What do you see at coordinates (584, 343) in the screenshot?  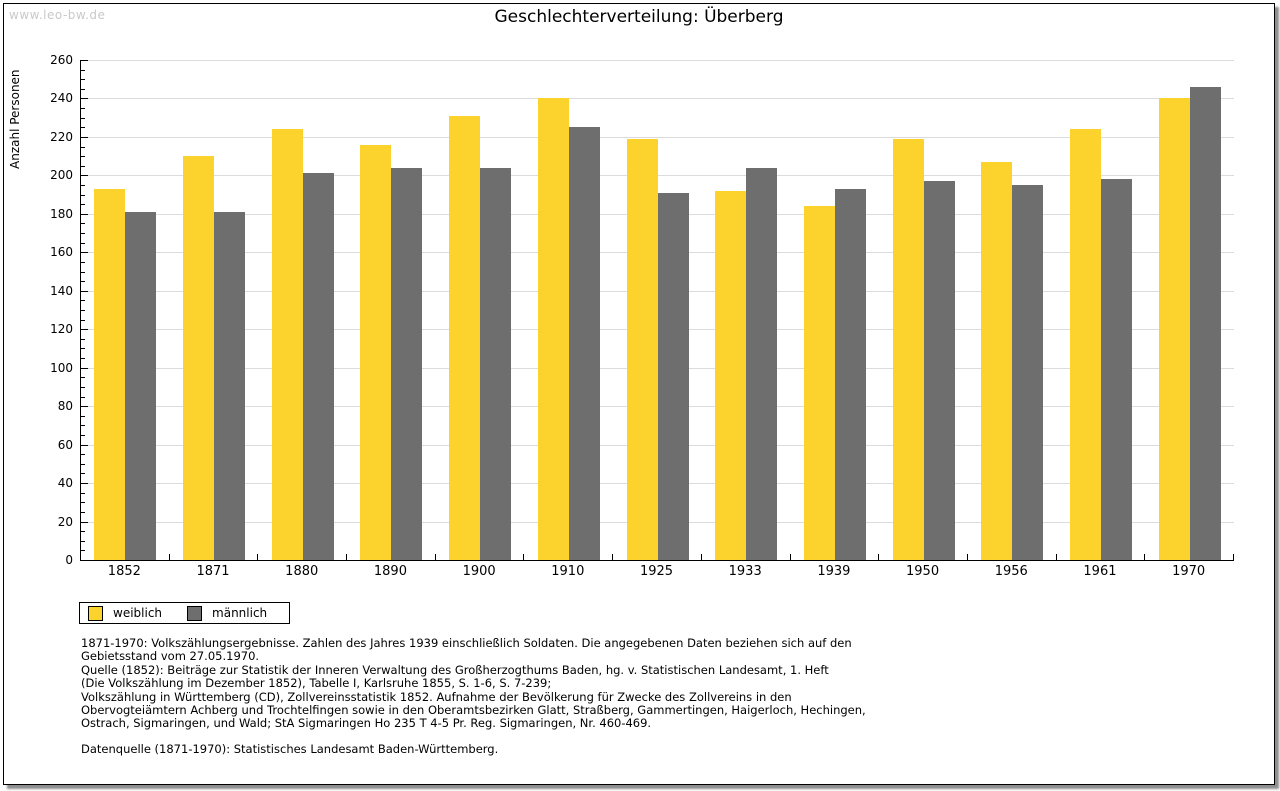 I see `bar-maennlich-1910` at bounding box center [584, 343].